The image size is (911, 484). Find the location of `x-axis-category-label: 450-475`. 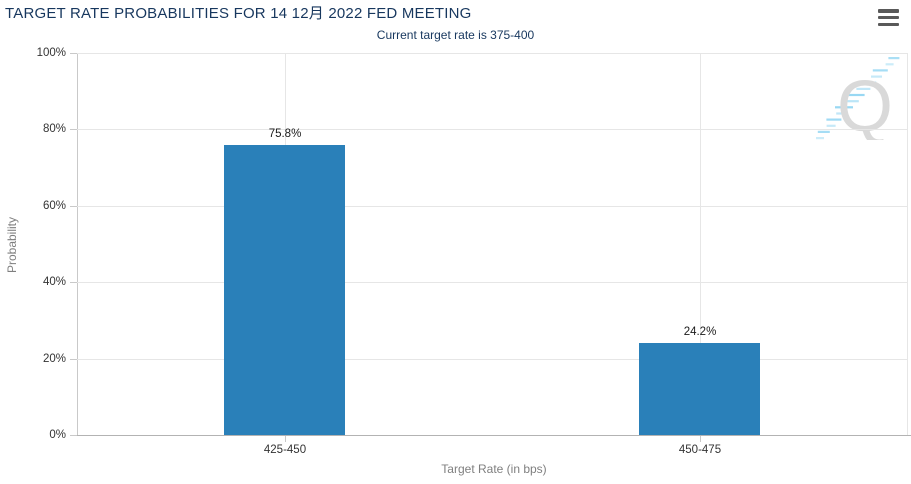

x-axis-category-label: 450-475 is located at coordinates (700, 450).